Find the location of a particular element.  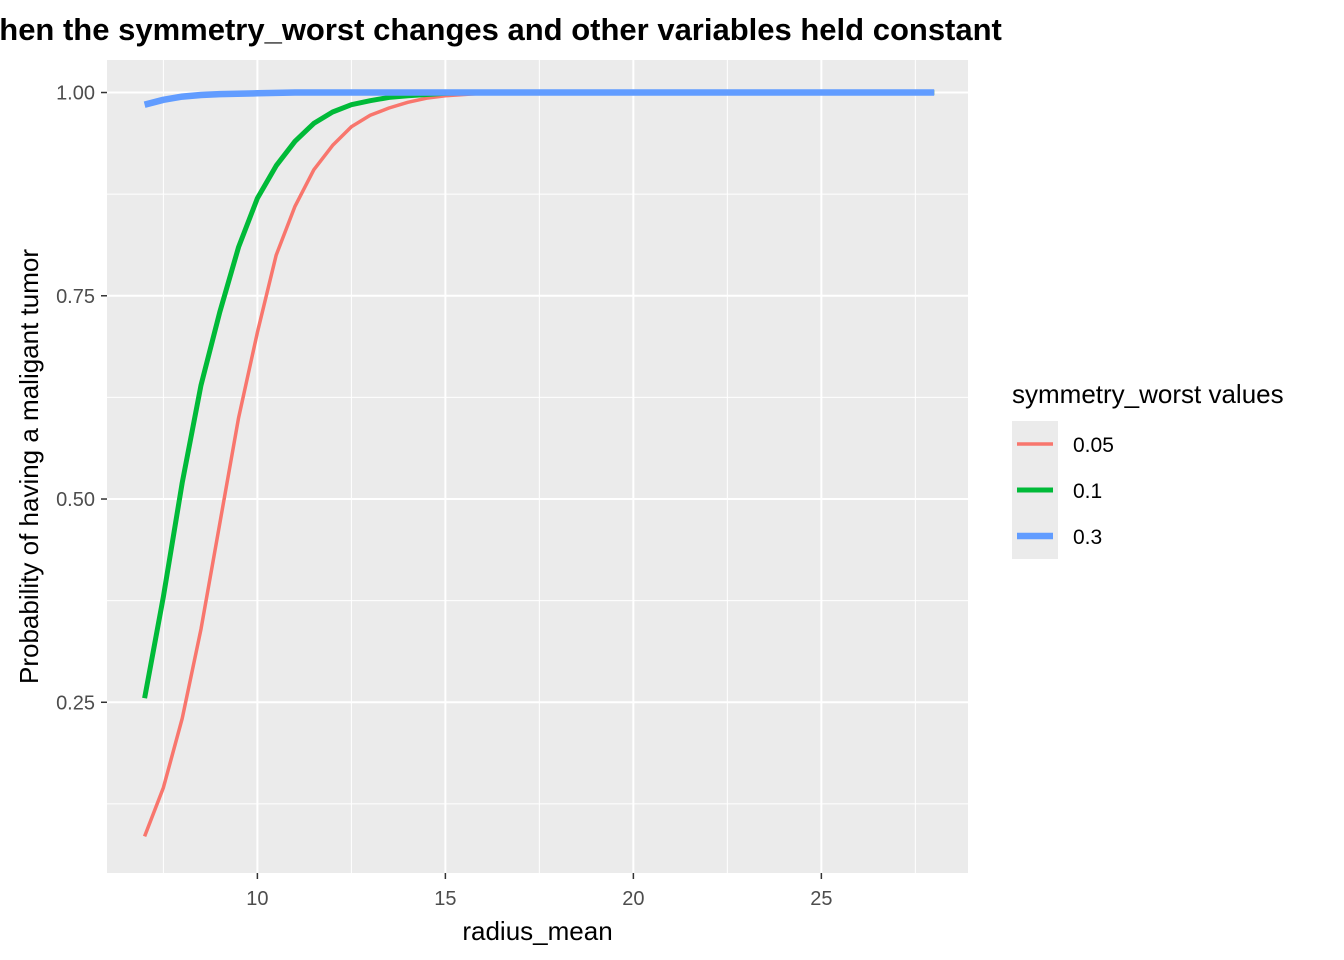

x-axis: 10 15 20 25 is located at coordinates (539, 891).